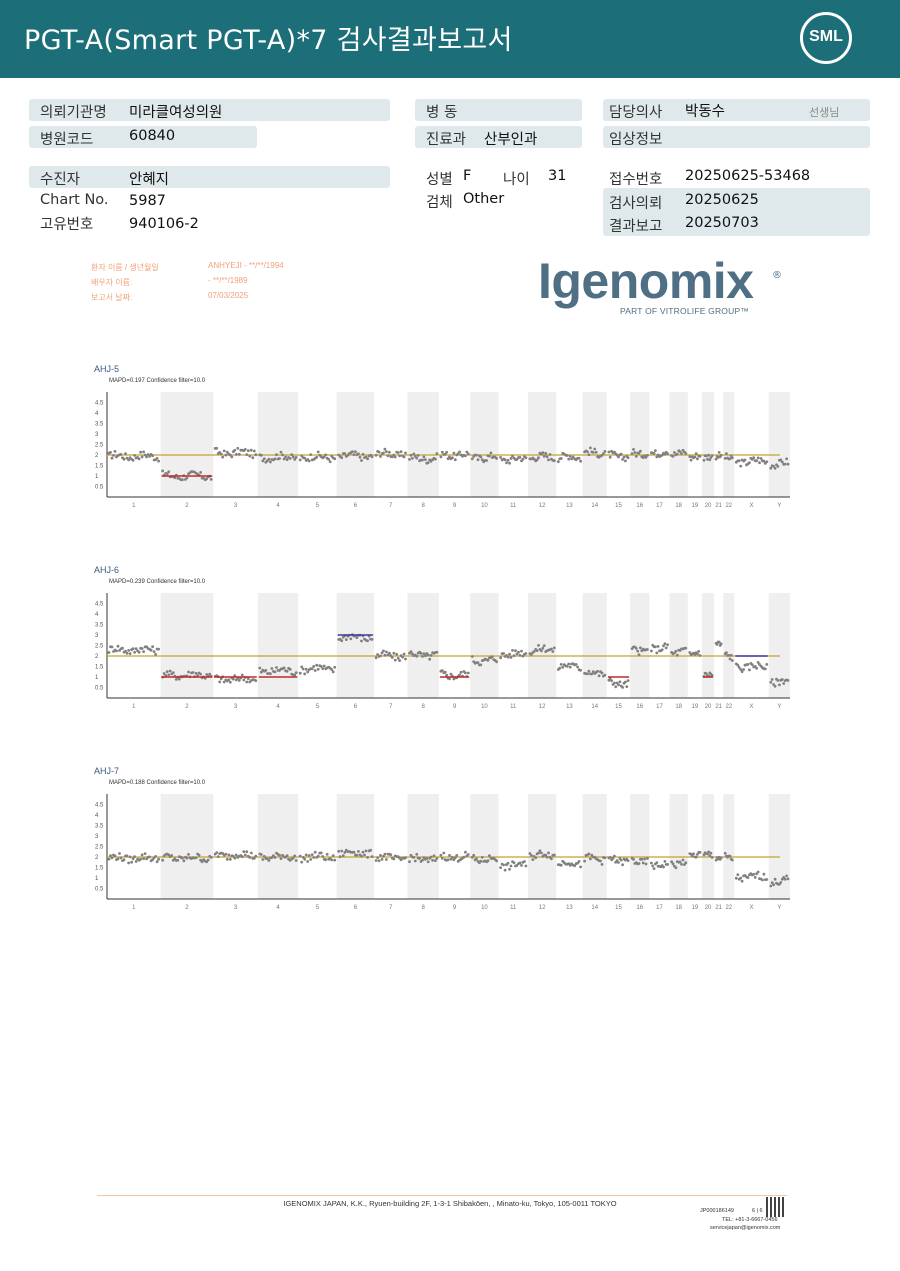 This screenshot has width=900, height=1271. Describe the element at coordinates (659, 707) in the screenshot. I see `x-tick-label: 17` at that location.